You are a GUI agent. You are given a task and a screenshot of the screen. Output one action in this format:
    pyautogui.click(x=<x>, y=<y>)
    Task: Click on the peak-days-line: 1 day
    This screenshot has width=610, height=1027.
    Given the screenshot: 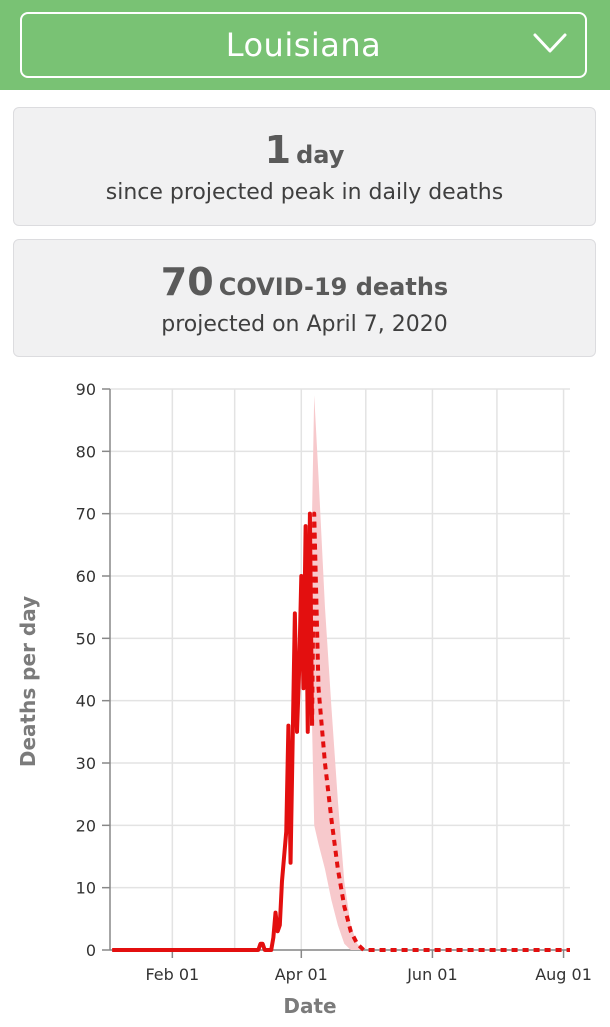 What is the action you would take?
    pyautogui.click(x=304, y=150)
    